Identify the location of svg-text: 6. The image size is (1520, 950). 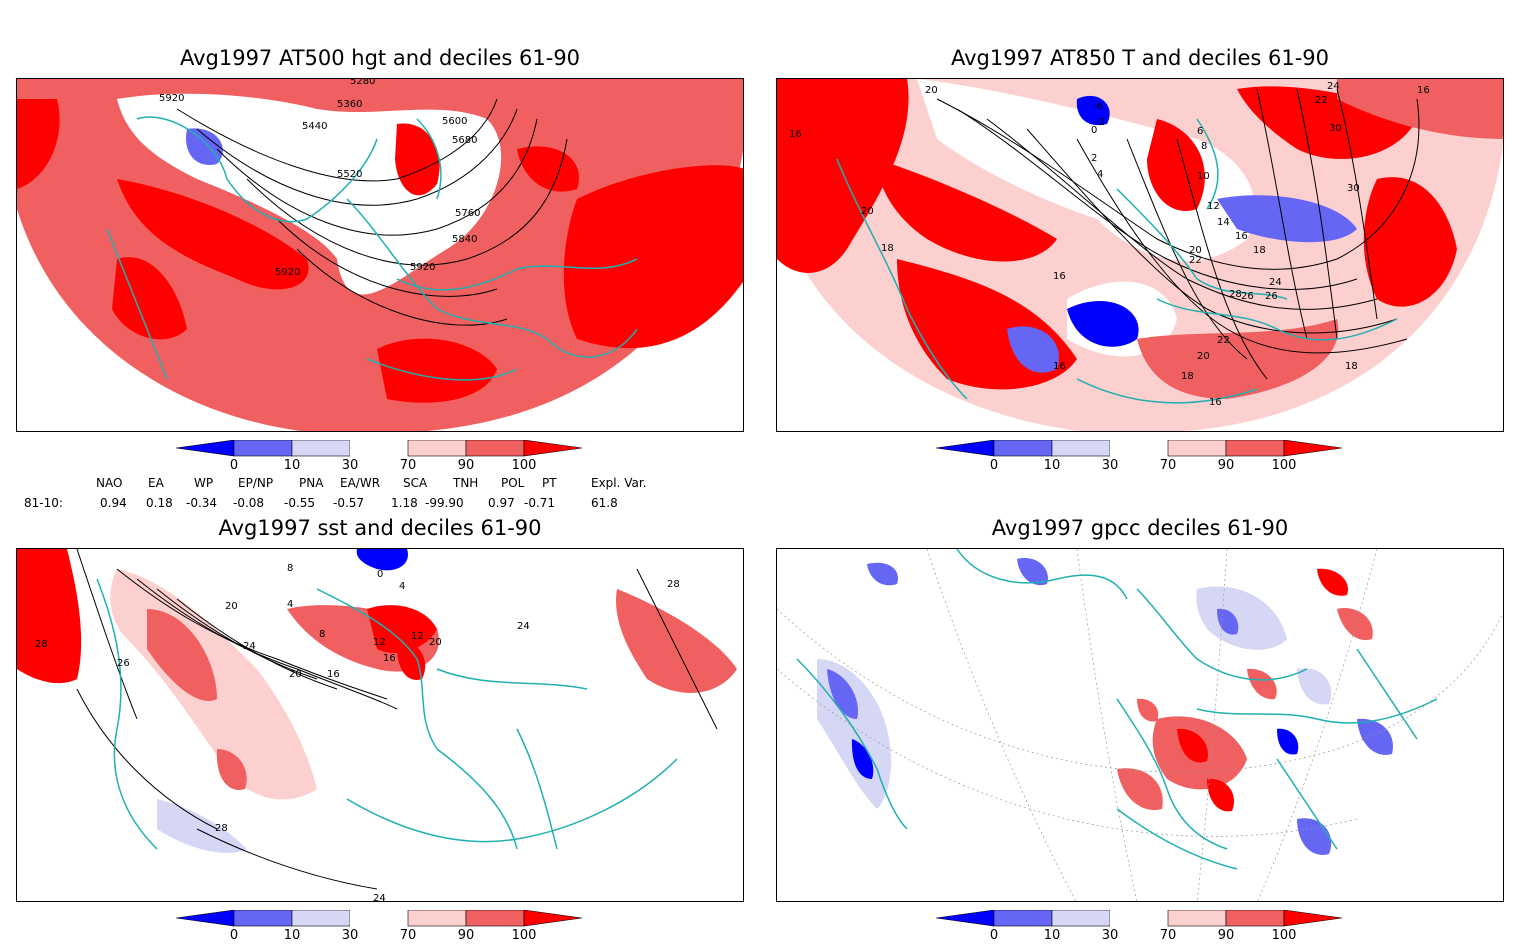
(1200, 131).